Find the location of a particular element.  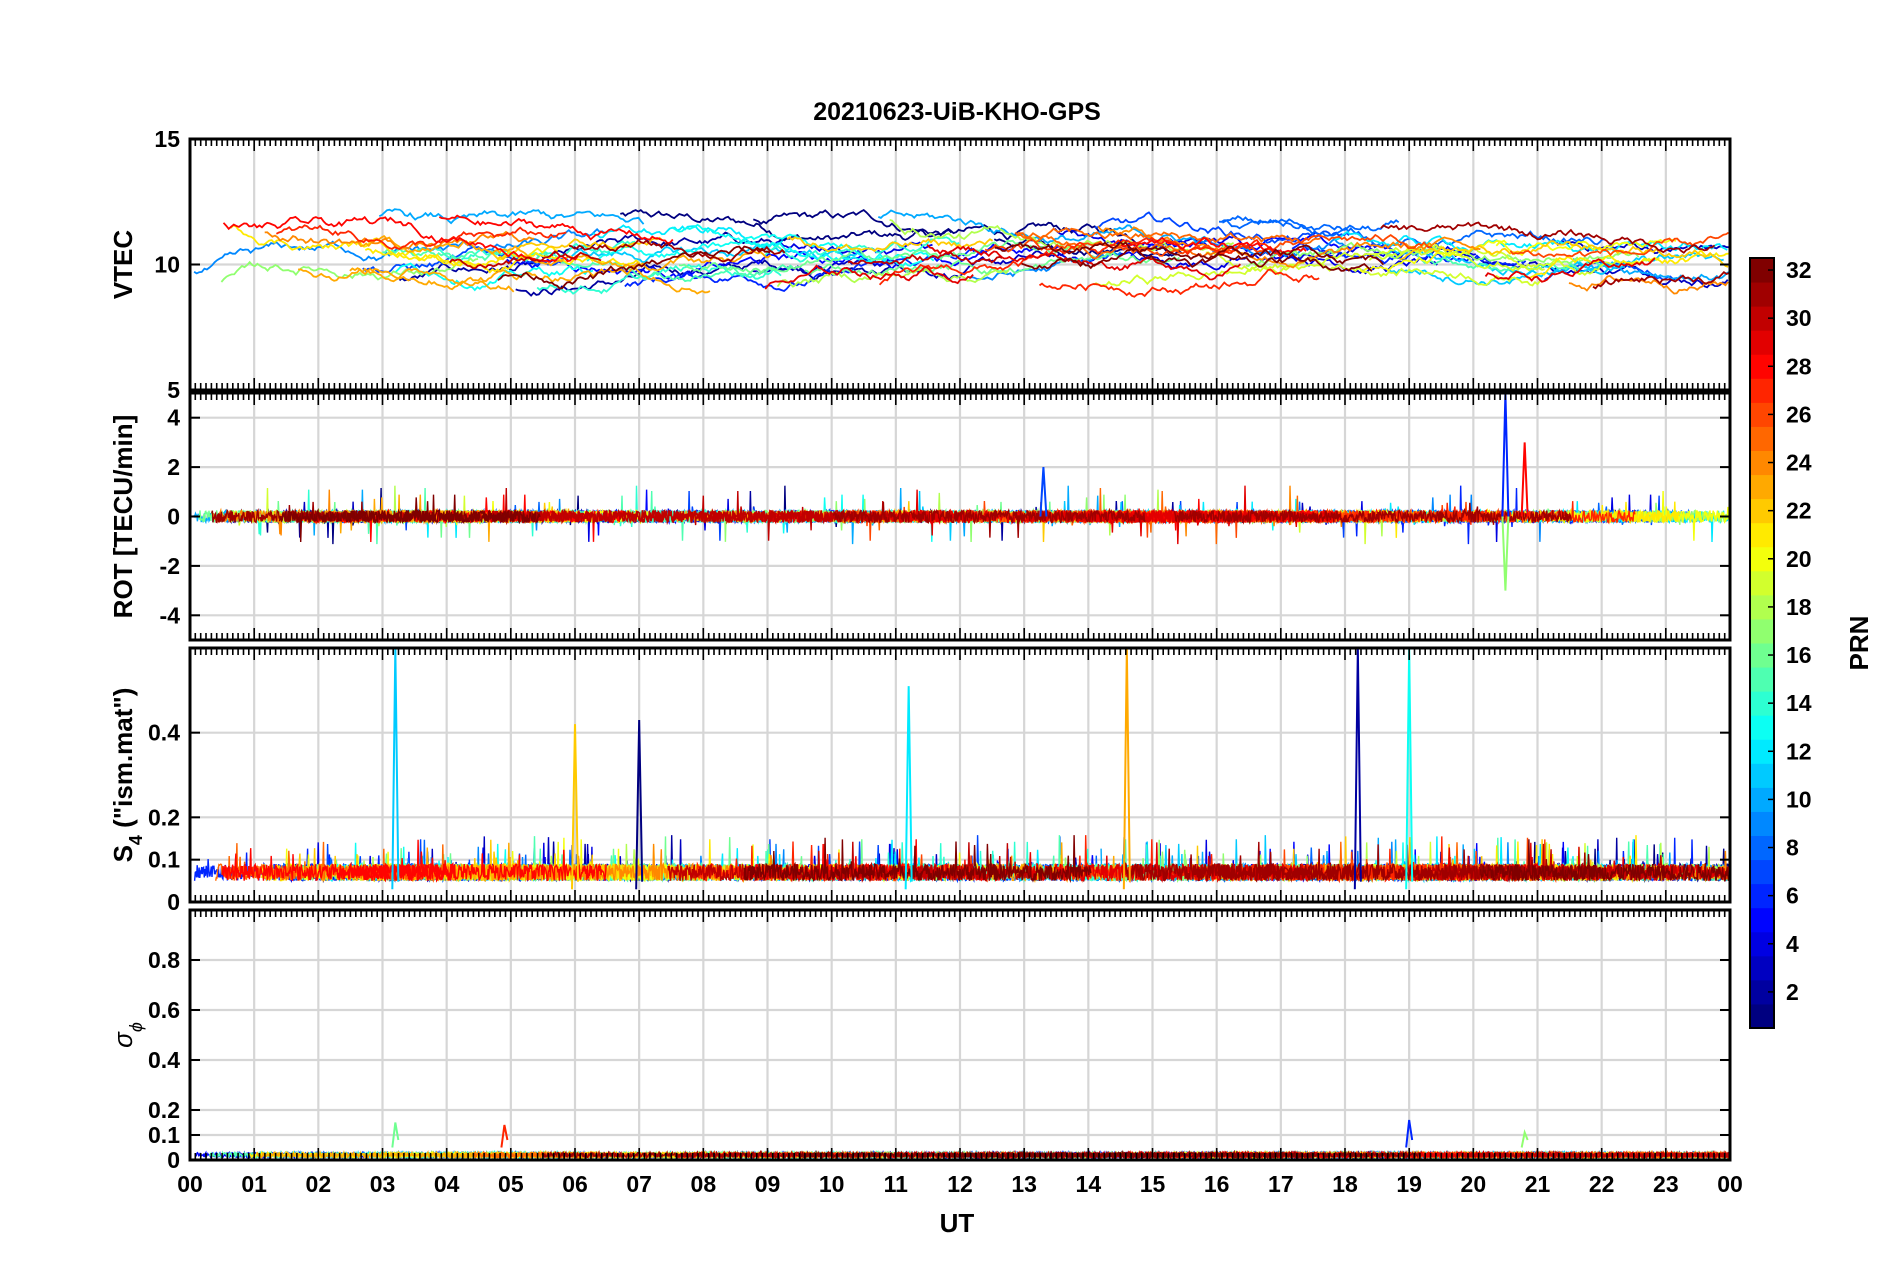

x-tick-label: 13 is located at coordinates (1024, 1184).